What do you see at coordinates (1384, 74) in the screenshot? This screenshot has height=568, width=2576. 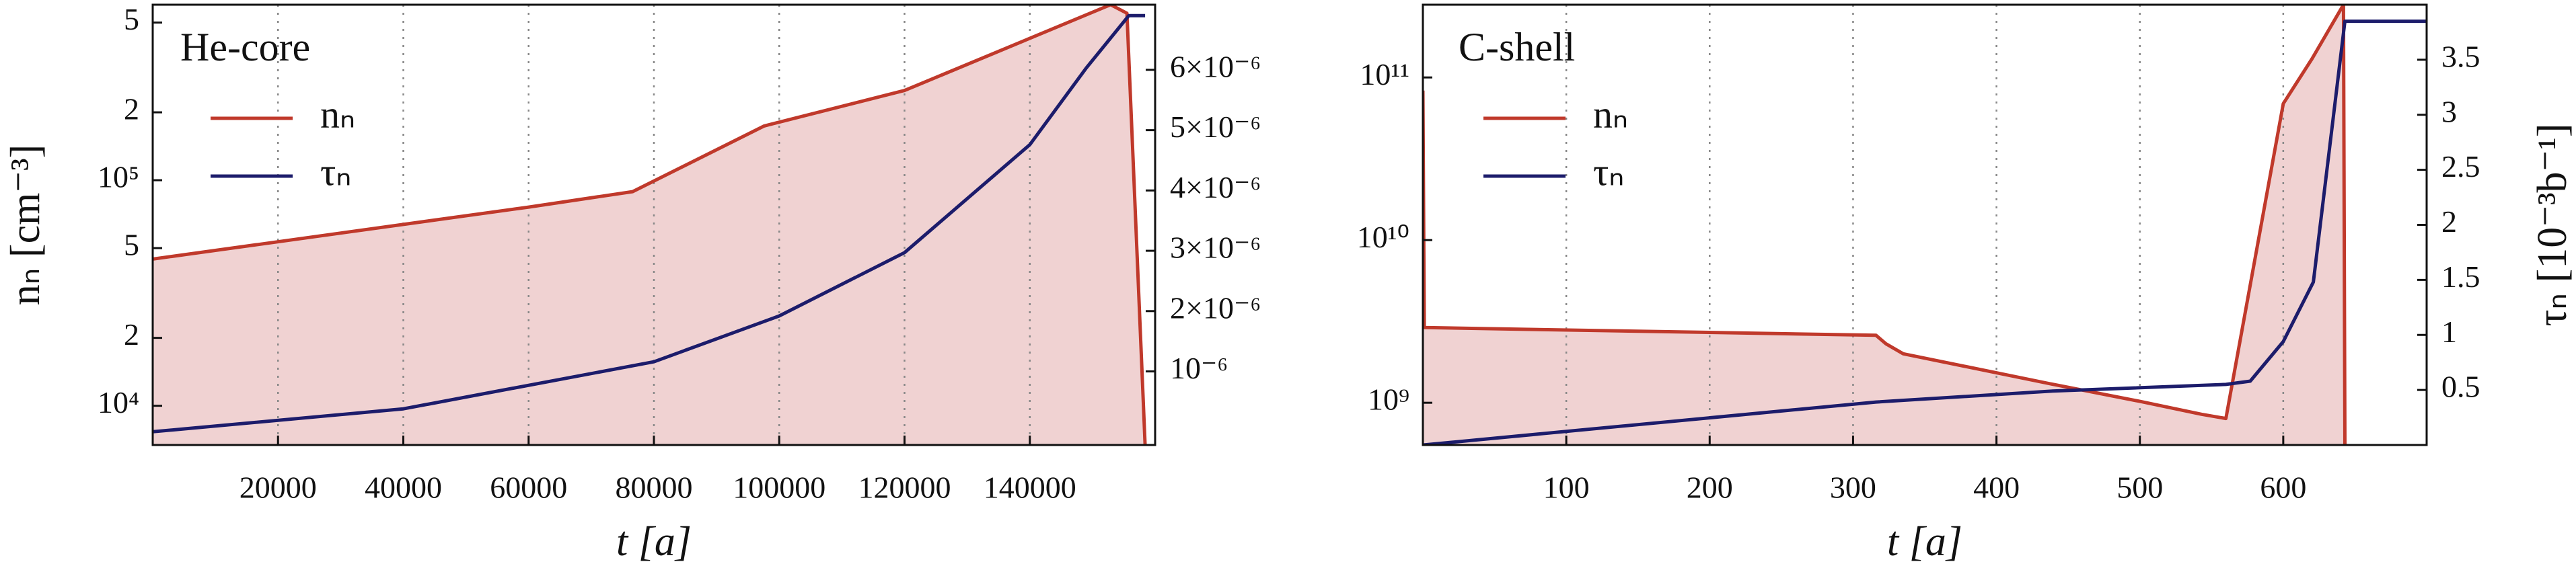 I see `y-tick-label: 10¹¹` at bounding box center [1384, 74].